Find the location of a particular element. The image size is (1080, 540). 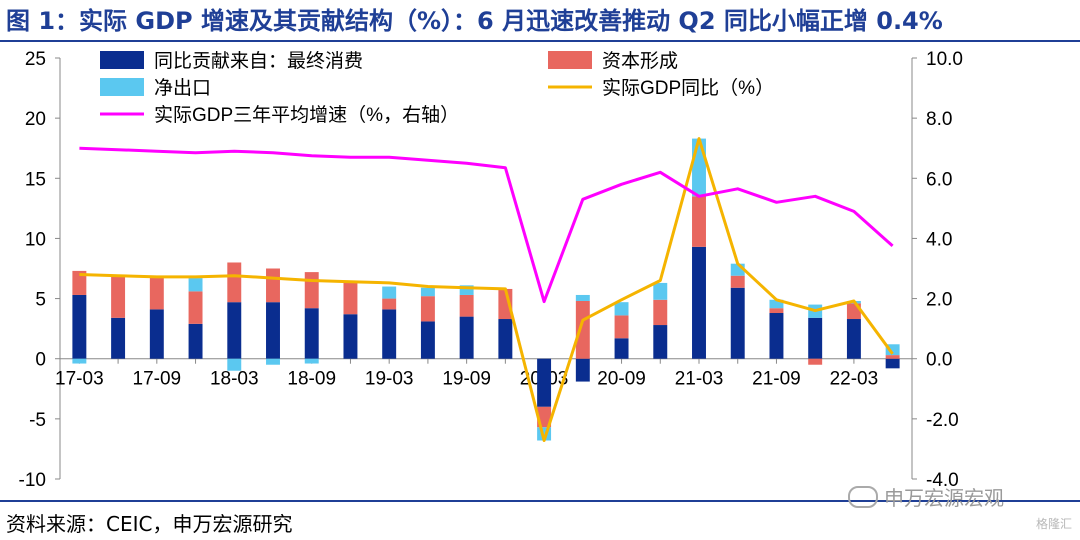

x-tick-label: 20-09 is located at coordinates (621, 379).